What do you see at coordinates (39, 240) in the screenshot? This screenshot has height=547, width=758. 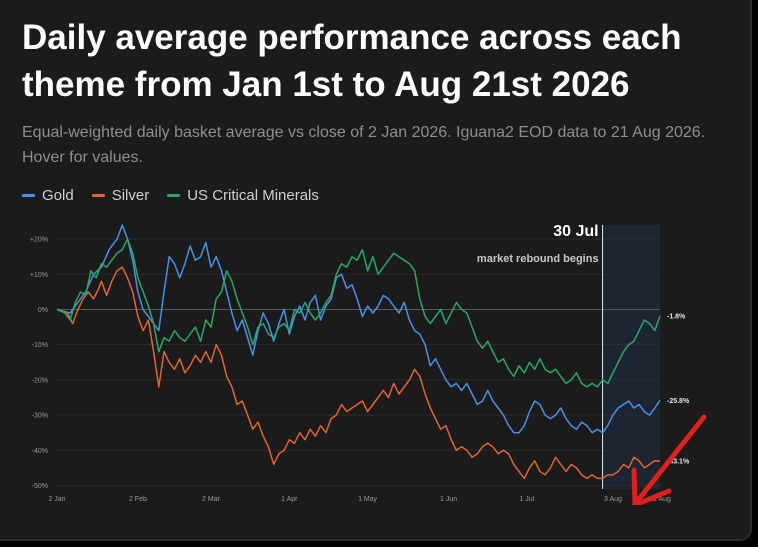 I see `y-tick-label: +20%` at bounding box center [39, 240].